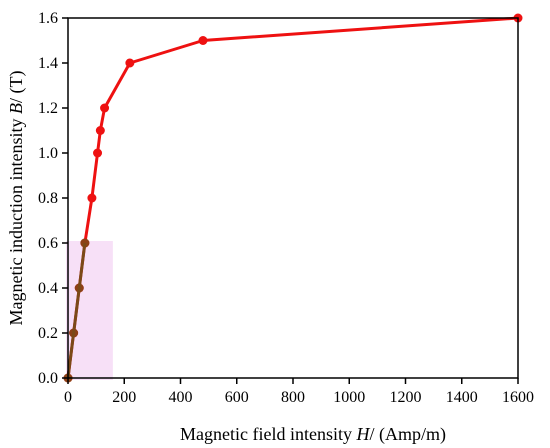 The image size is (550, 448). What do you see at coordinates (48, 378) in the screenshot?
I see `y-tick-label: 0.0` at bounding box center [48, 378].